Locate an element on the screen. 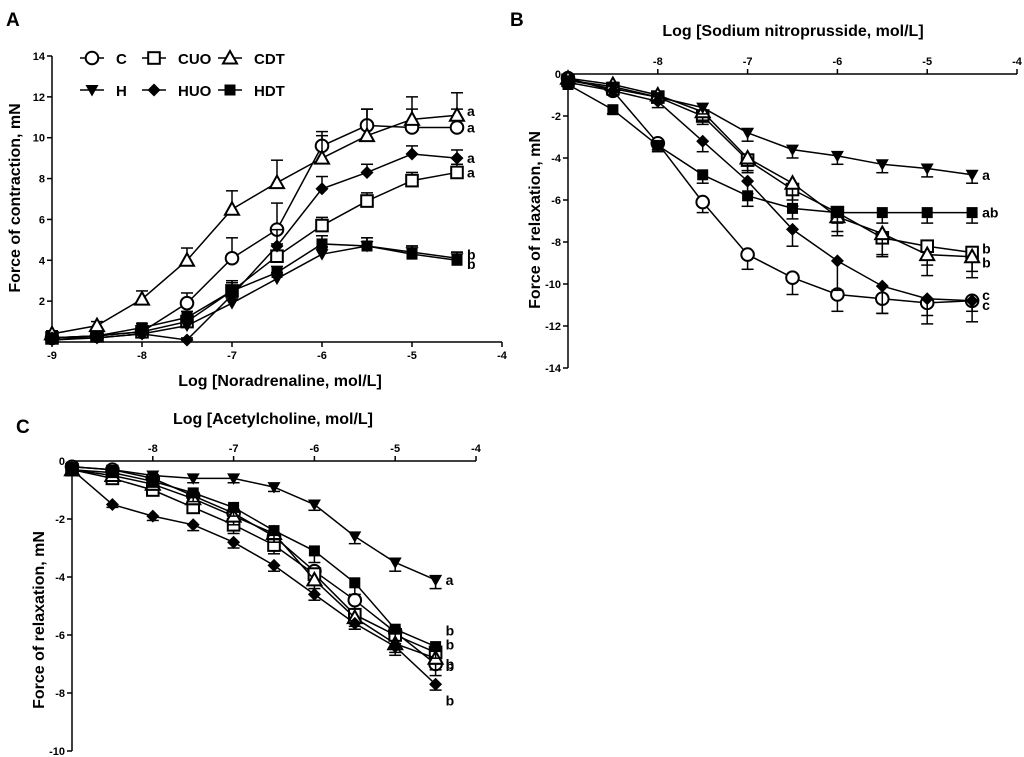 Image resolution: width=1024 pixels, height=757 pixels. legend: C CUO CDT H HUO HDT is located at coordinates (182, 74).